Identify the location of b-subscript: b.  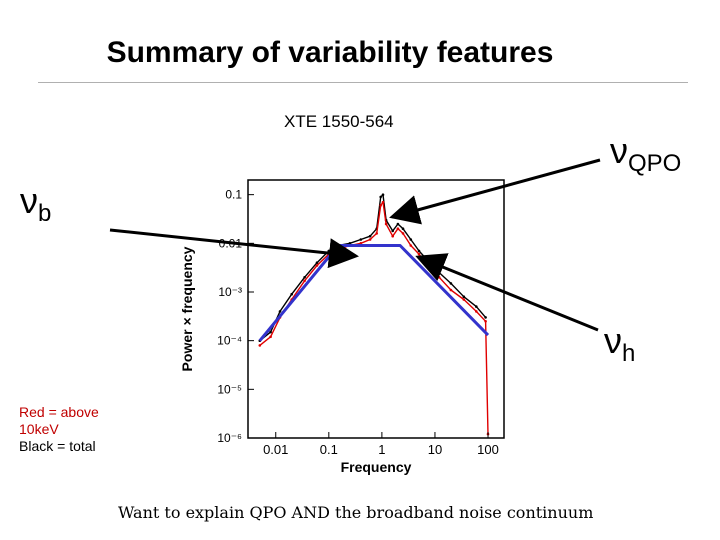
(45, 213).